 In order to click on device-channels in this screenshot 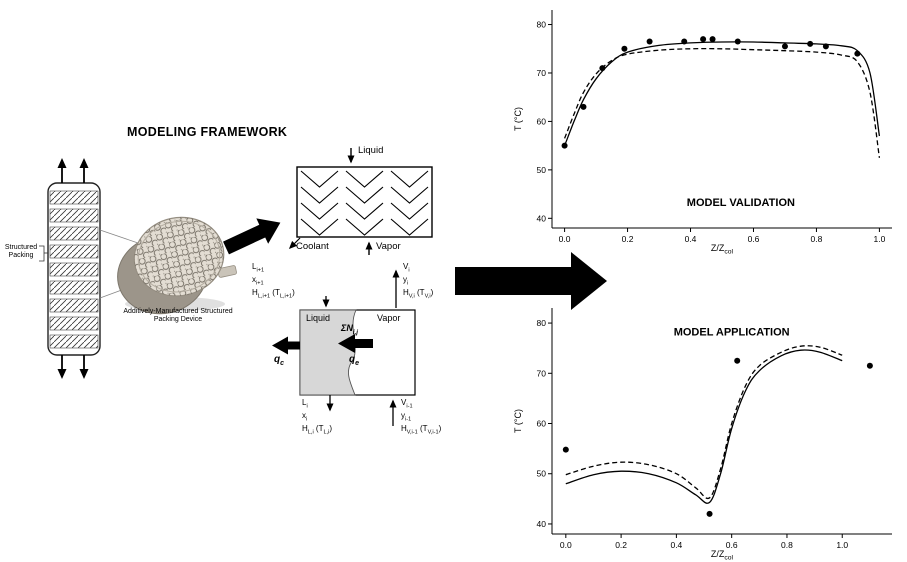, I will do `click(179, 256)`.